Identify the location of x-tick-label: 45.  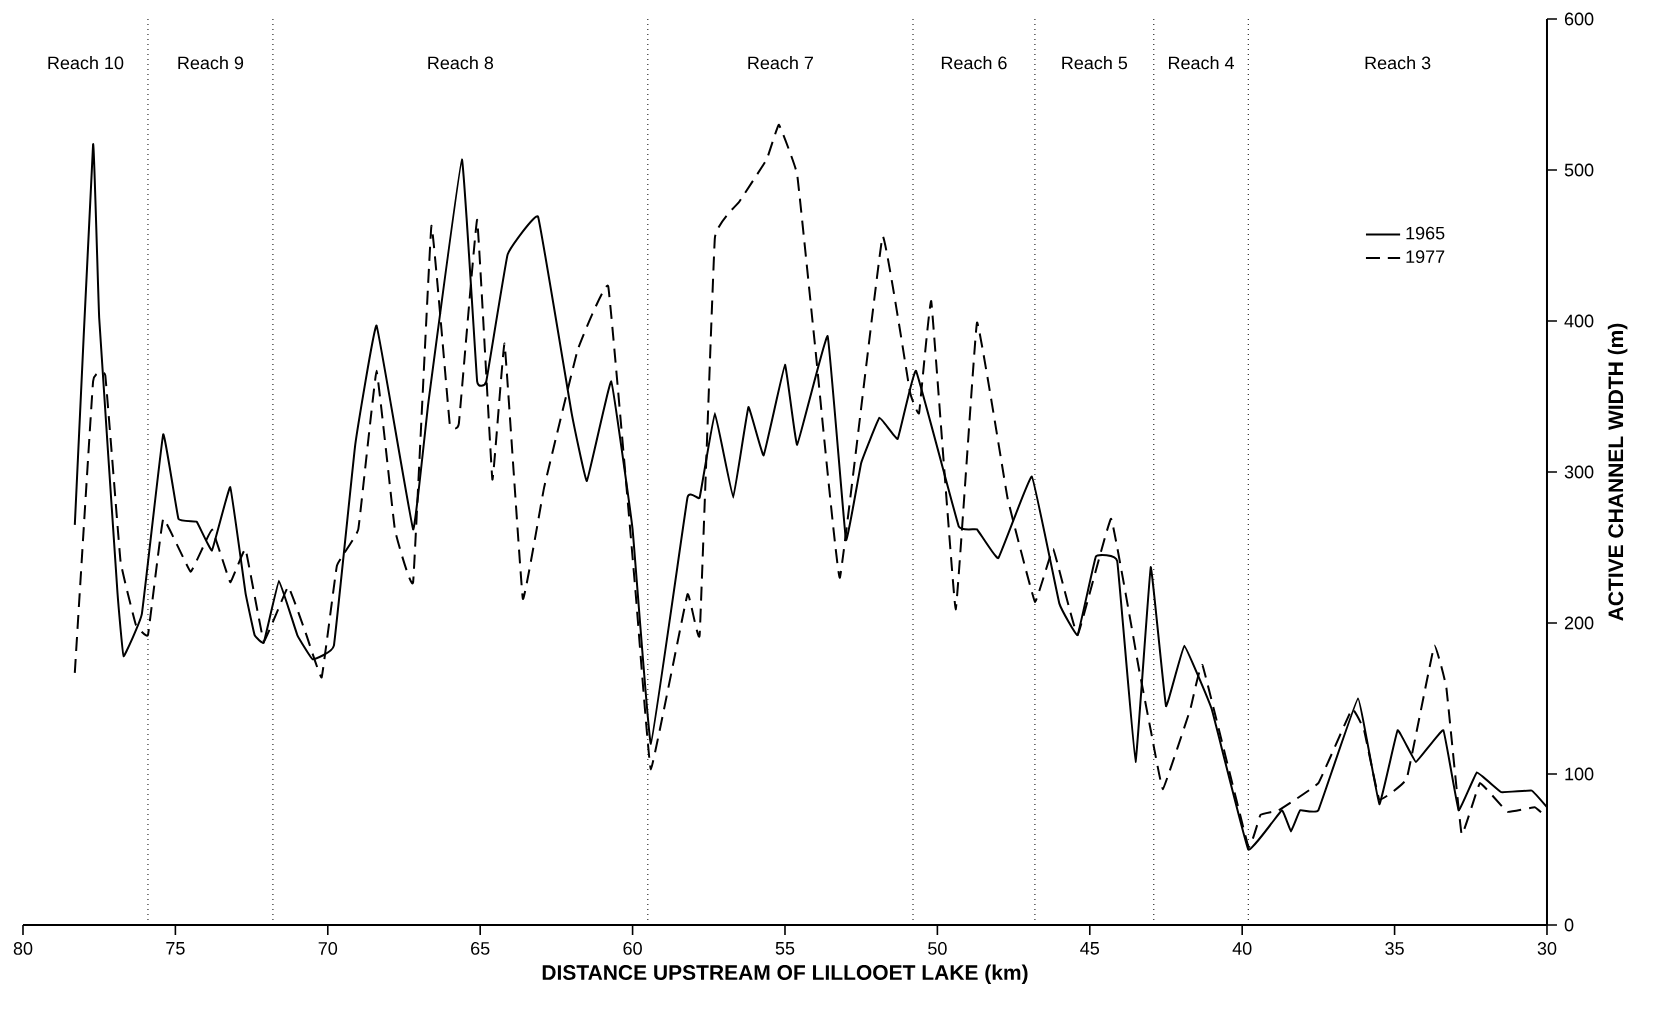
(1090, 948).